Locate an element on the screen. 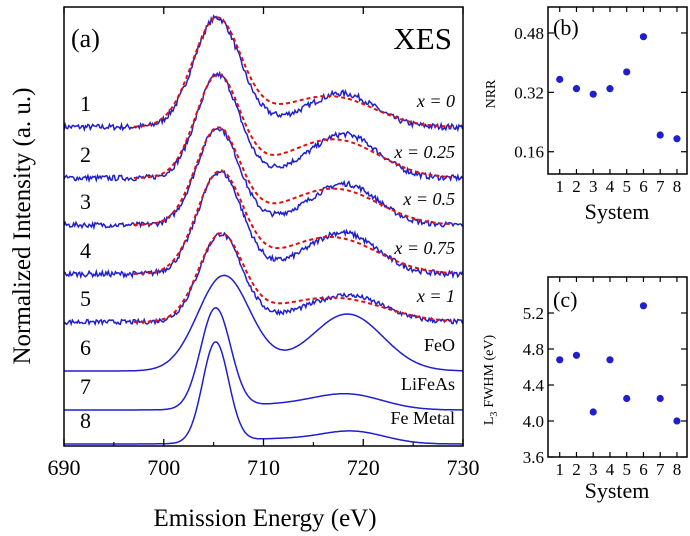  panel-label-a: (a) is located at coordinates (85, 38).